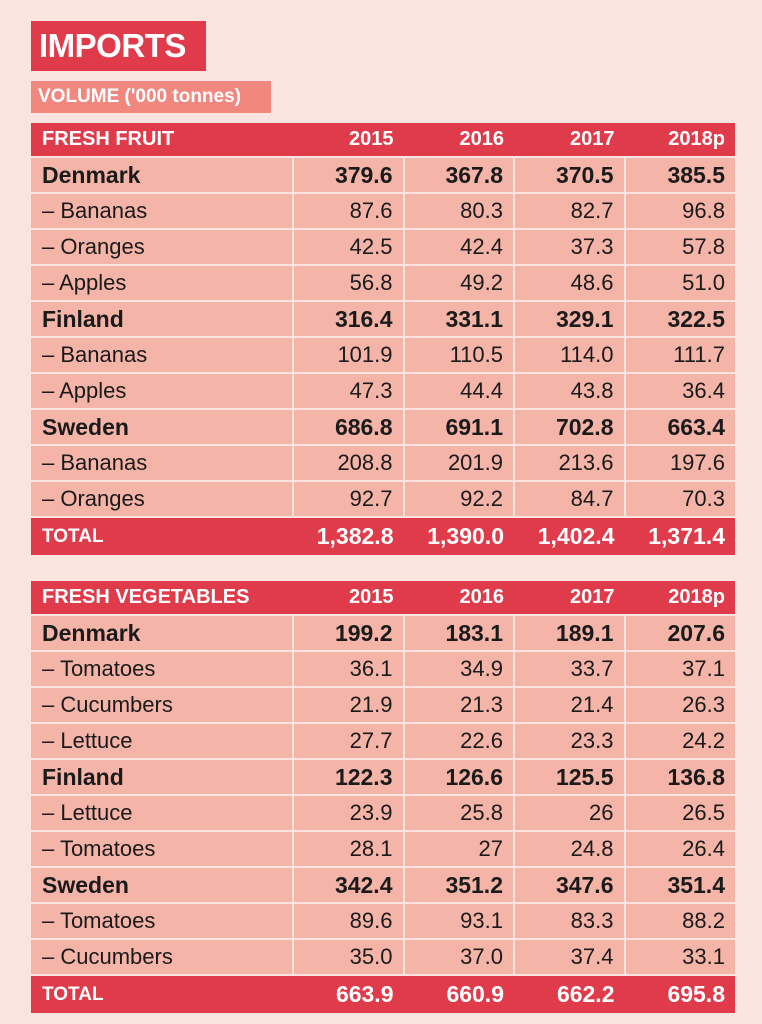  Describe the element at coordinates (679, 319) in the screenshot. I see `value-cell: 322.5` at that location.